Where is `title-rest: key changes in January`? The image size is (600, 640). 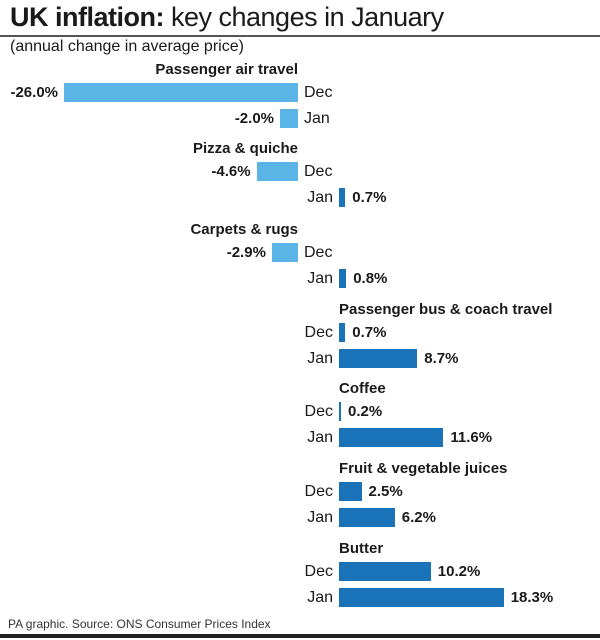
title-rest: key changes in January is located at coordinates (303, 17).